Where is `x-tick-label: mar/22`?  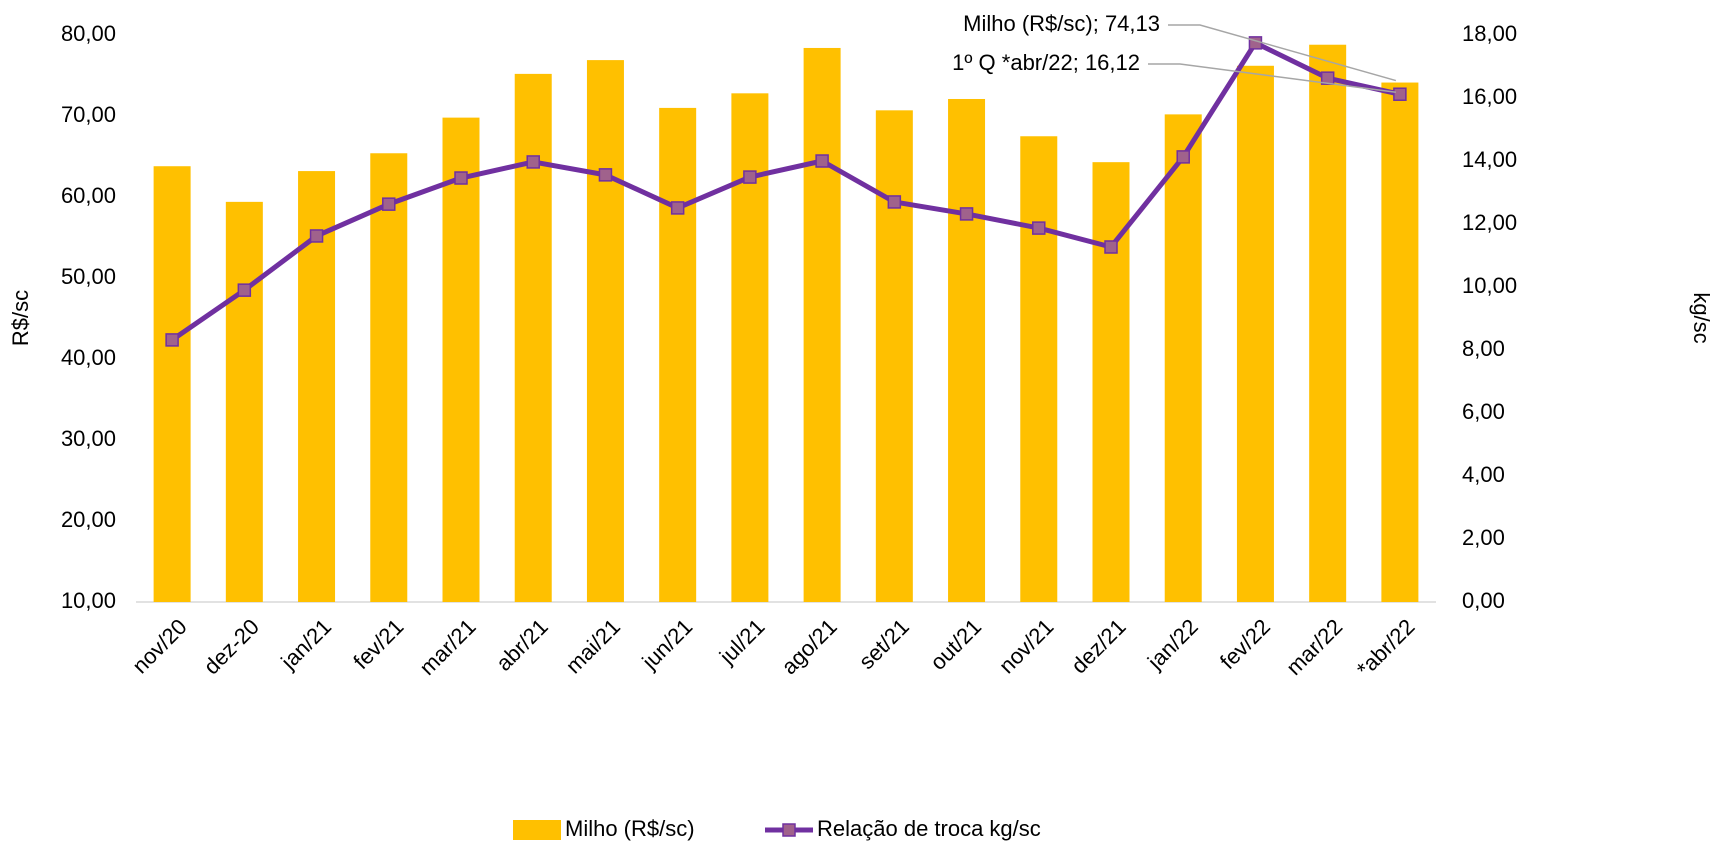
x-tick-label: mar/22 is located at coordinates (1314, 647).